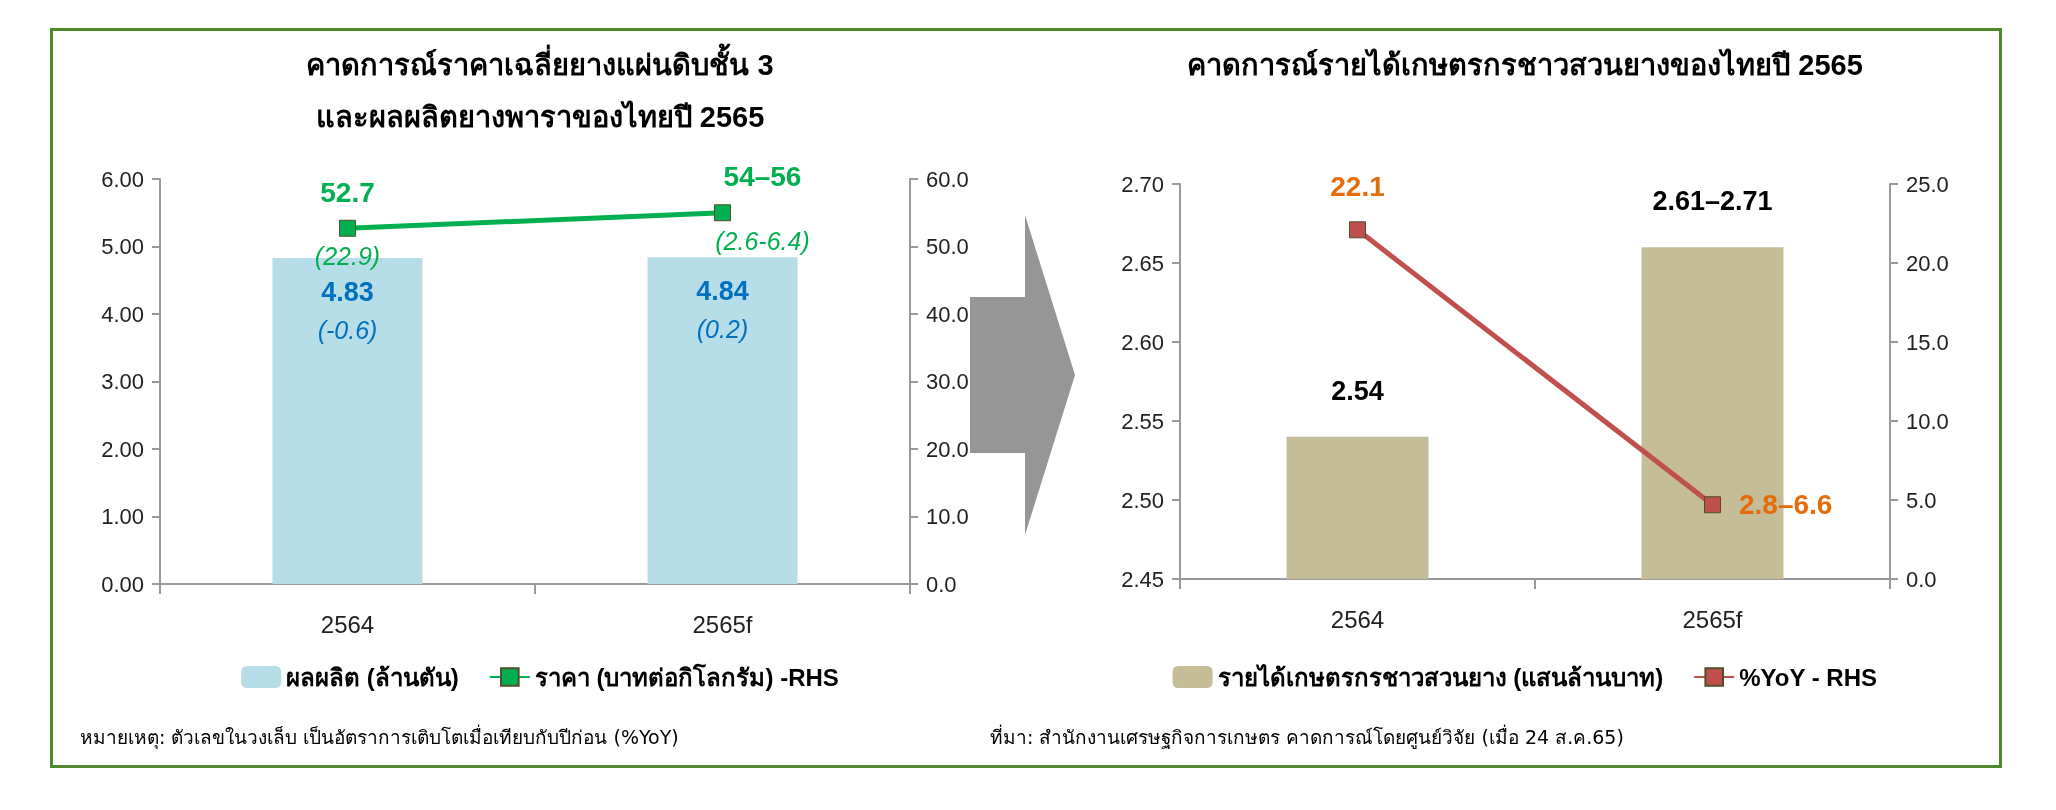 This screenshot has height=810, width=2056. What do you see at coordinates (947, 246) in the screenshot?
I see `y2-tick-label: 50.0` at bounding box center [947, 246].